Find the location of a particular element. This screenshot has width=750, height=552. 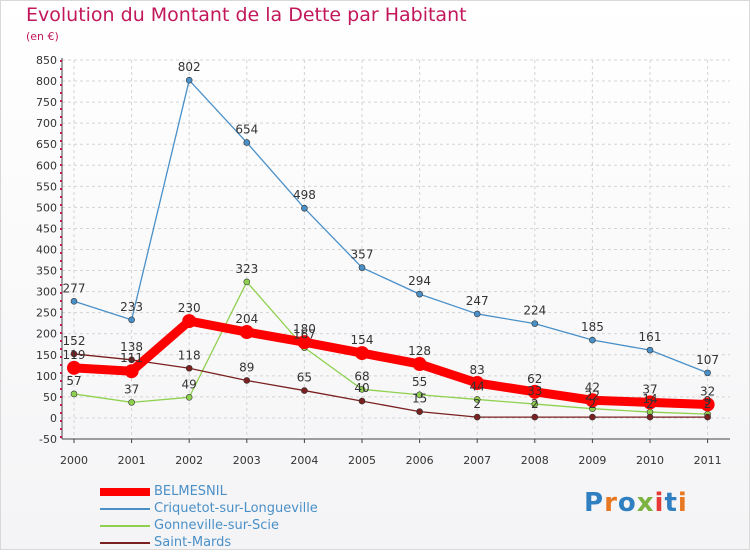

y-tick-label: 550 is located at coordinates (46, 186).